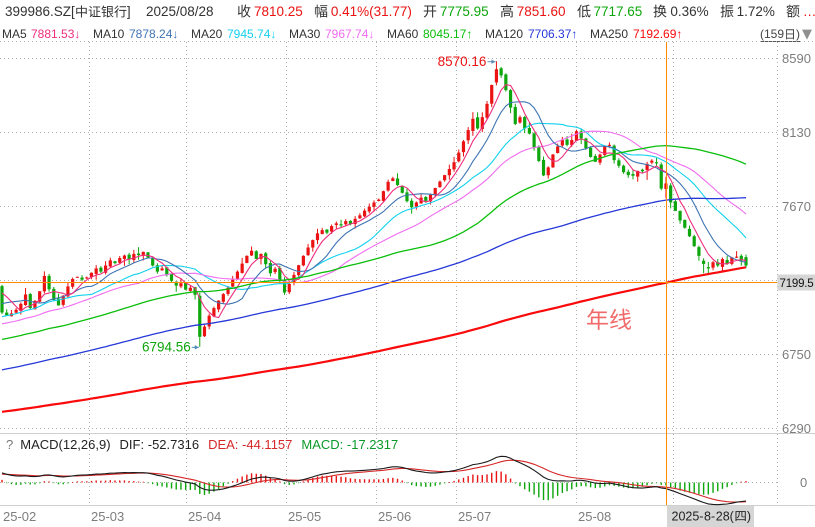 Image resolution: width=815 pixels, height=527 pixels. I want to click on field-label-额, so click(793, 11).